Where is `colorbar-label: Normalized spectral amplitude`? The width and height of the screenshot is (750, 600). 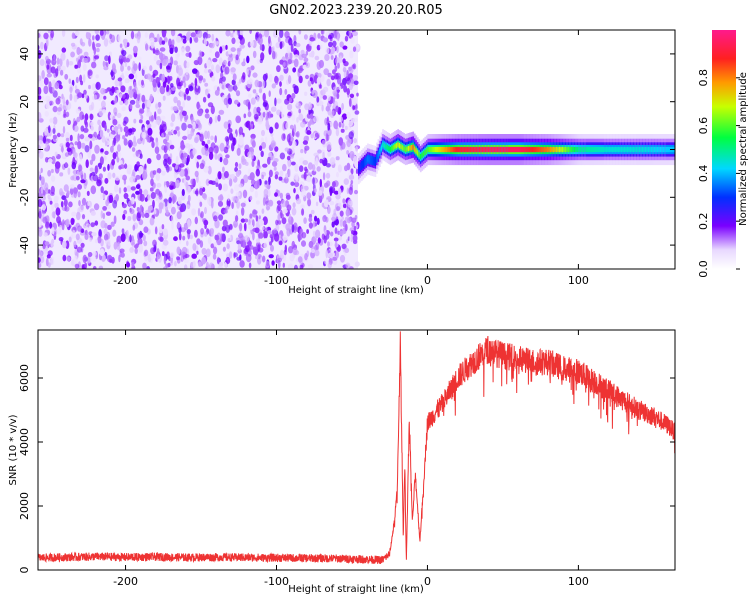
colorbar-label: Normalized spectral amplitude is located at coordinates (743, 149).